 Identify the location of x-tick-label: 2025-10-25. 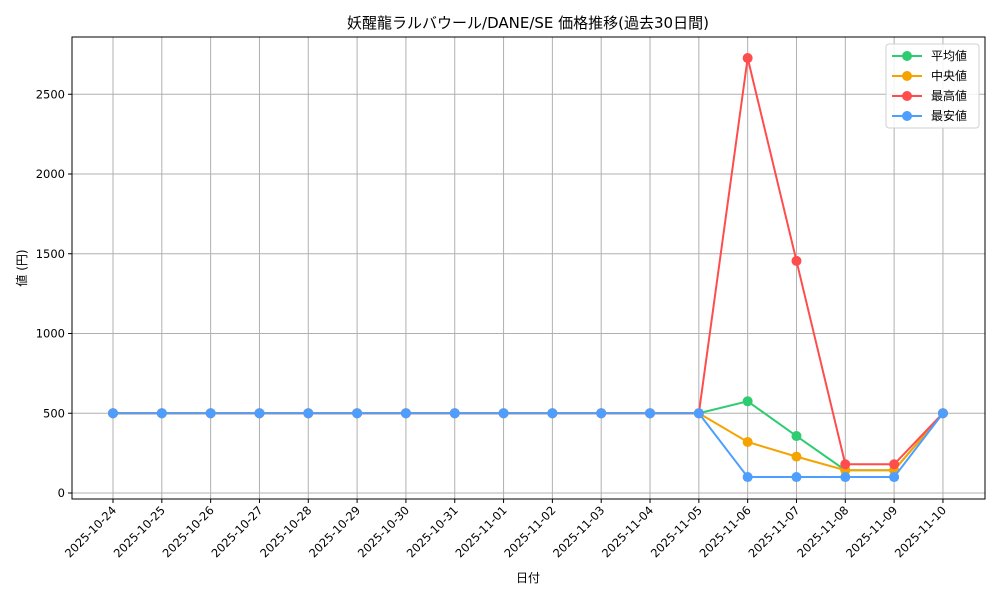
(139, 531).